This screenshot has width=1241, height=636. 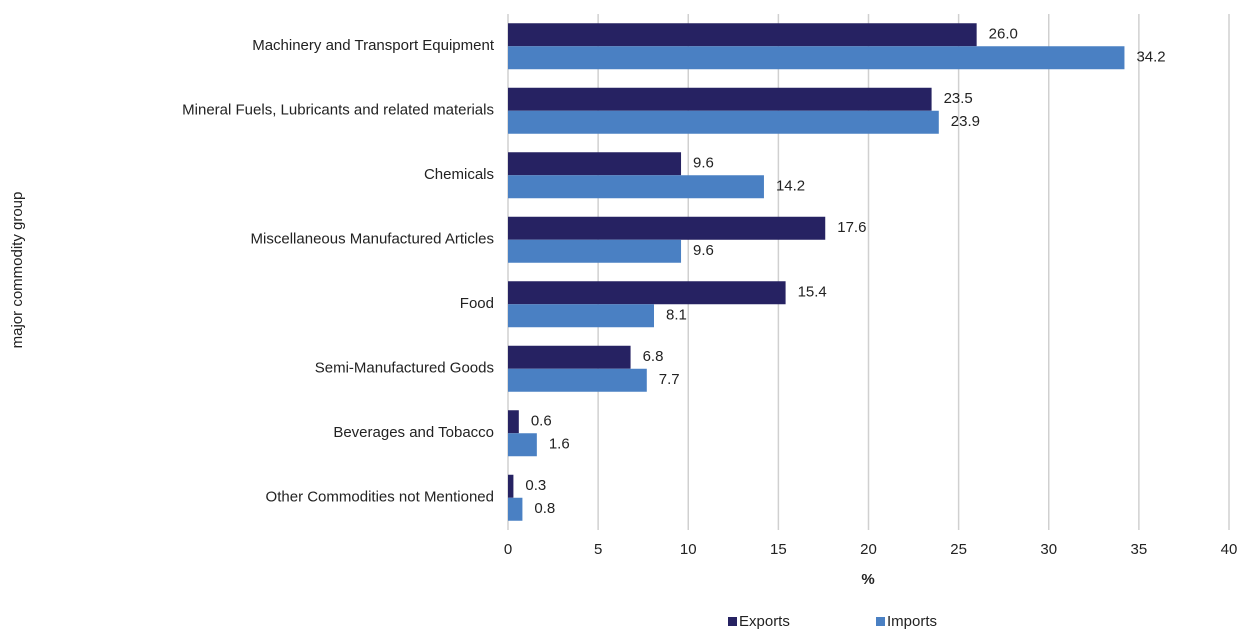 I want to click on data-label: 7.7, so click(x=669, y=379).